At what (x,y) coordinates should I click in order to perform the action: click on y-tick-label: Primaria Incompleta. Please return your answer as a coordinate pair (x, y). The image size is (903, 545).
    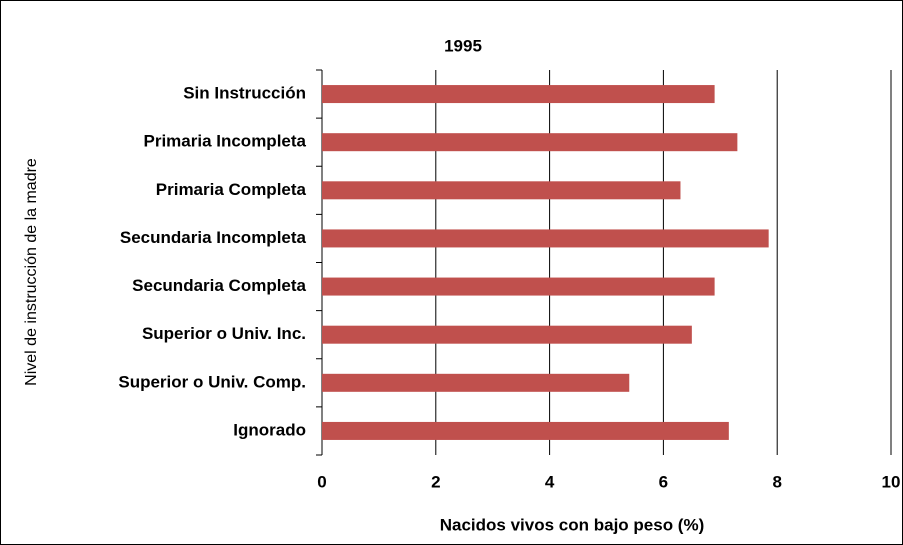
    Looking at the image, I should click on (224, 141).